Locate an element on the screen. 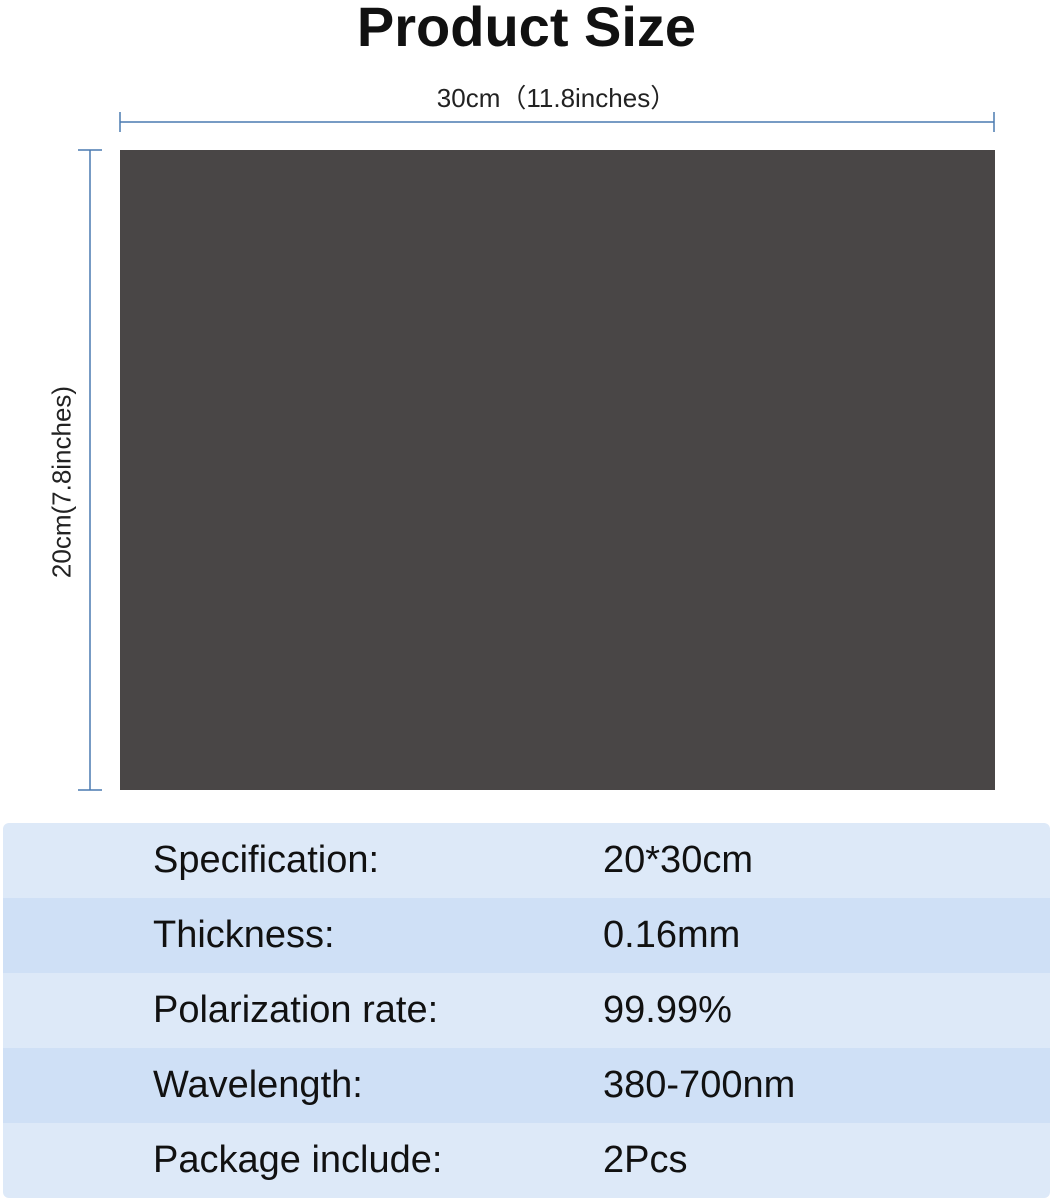  spec-key: Wavelength: is located at coordinates (258, 1085).